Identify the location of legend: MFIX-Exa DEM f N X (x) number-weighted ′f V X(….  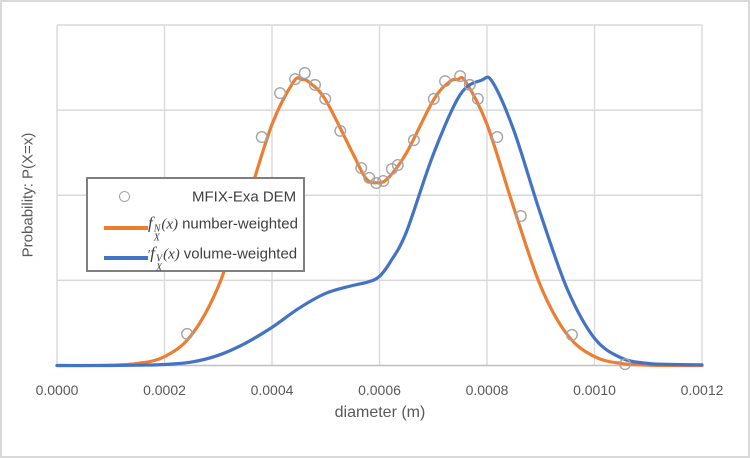
(195, 225).